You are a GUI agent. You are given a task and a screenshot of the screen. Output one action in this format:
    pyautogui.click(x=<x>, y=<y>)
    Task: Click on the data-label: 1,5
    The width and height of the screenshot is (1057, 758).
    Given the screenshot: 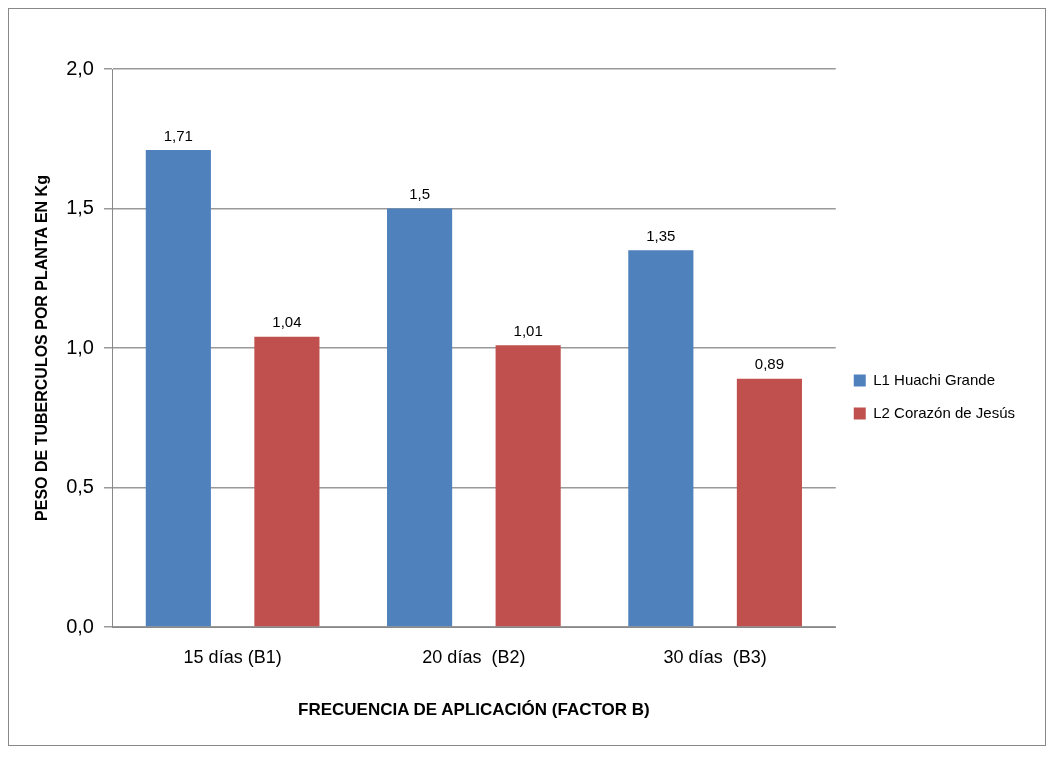 What is the action you would take?
    pyautogui.click(x=420, y=194)
    